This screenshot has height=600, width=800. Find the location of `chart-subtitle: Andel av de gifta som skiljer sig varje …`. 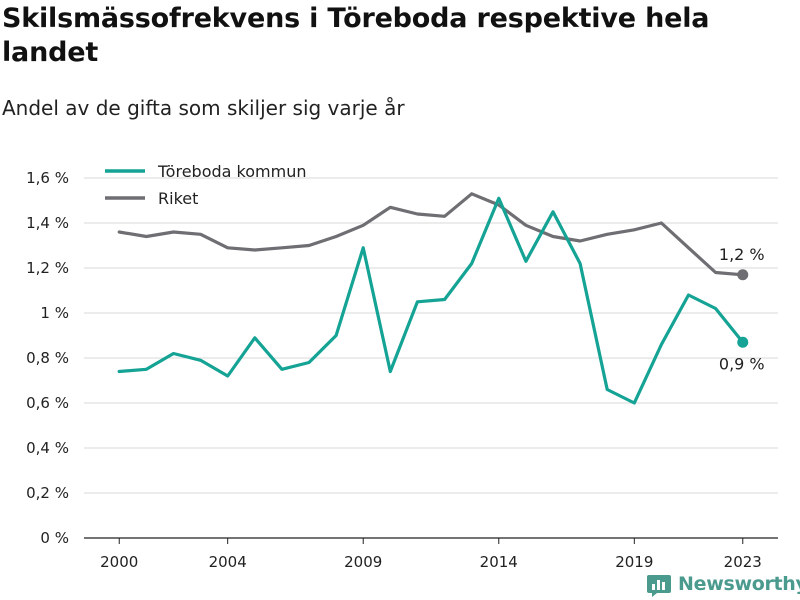

chart-subtitle: Andel av de gifta som skiljer sig varje … is located at coordinates (203, 108).